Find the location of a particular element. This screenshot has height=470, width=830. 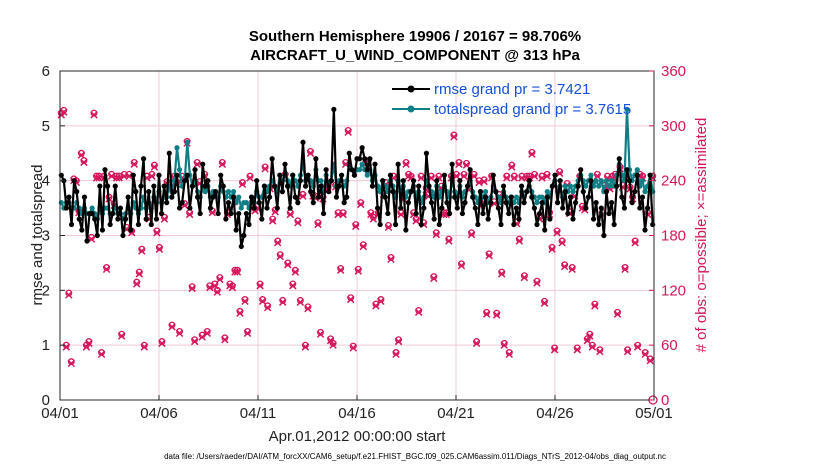

y-tick-label: 0 is located at coordinates (46, 400).